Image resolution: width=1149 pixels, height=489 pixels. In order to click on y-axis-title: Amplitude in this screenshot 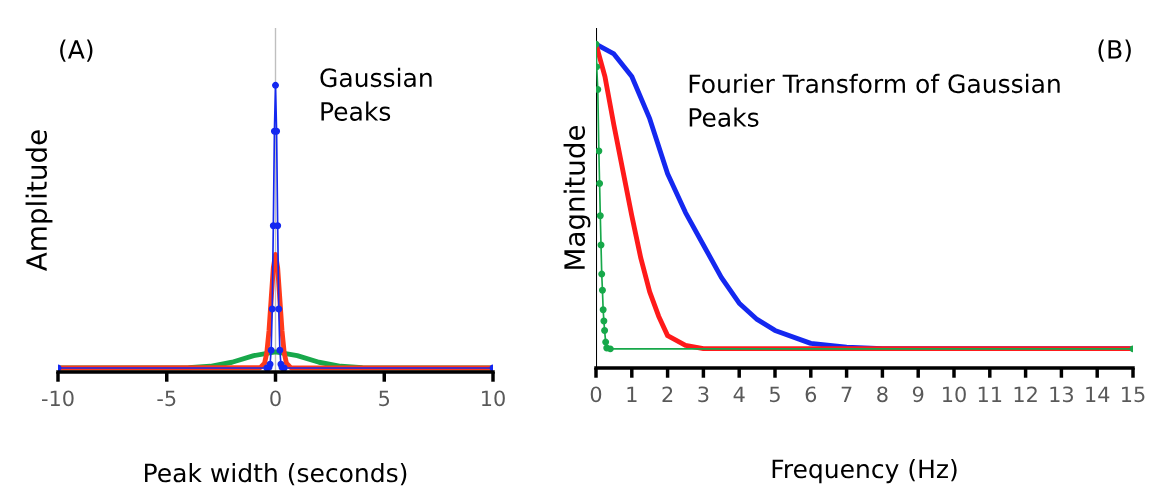, I will do `click(39, 200)`.